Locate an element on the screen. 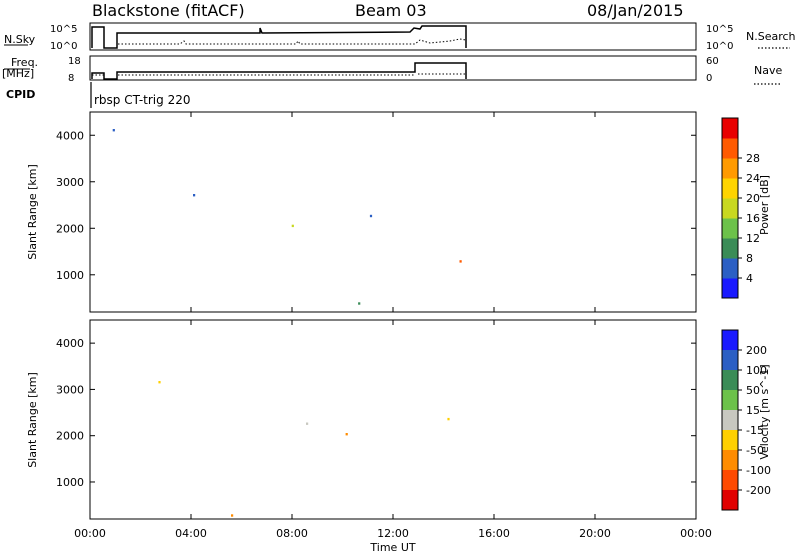 The image size is (800, 554). nsearch-tick-top: 10^5 is located at coordinates (719, 29).